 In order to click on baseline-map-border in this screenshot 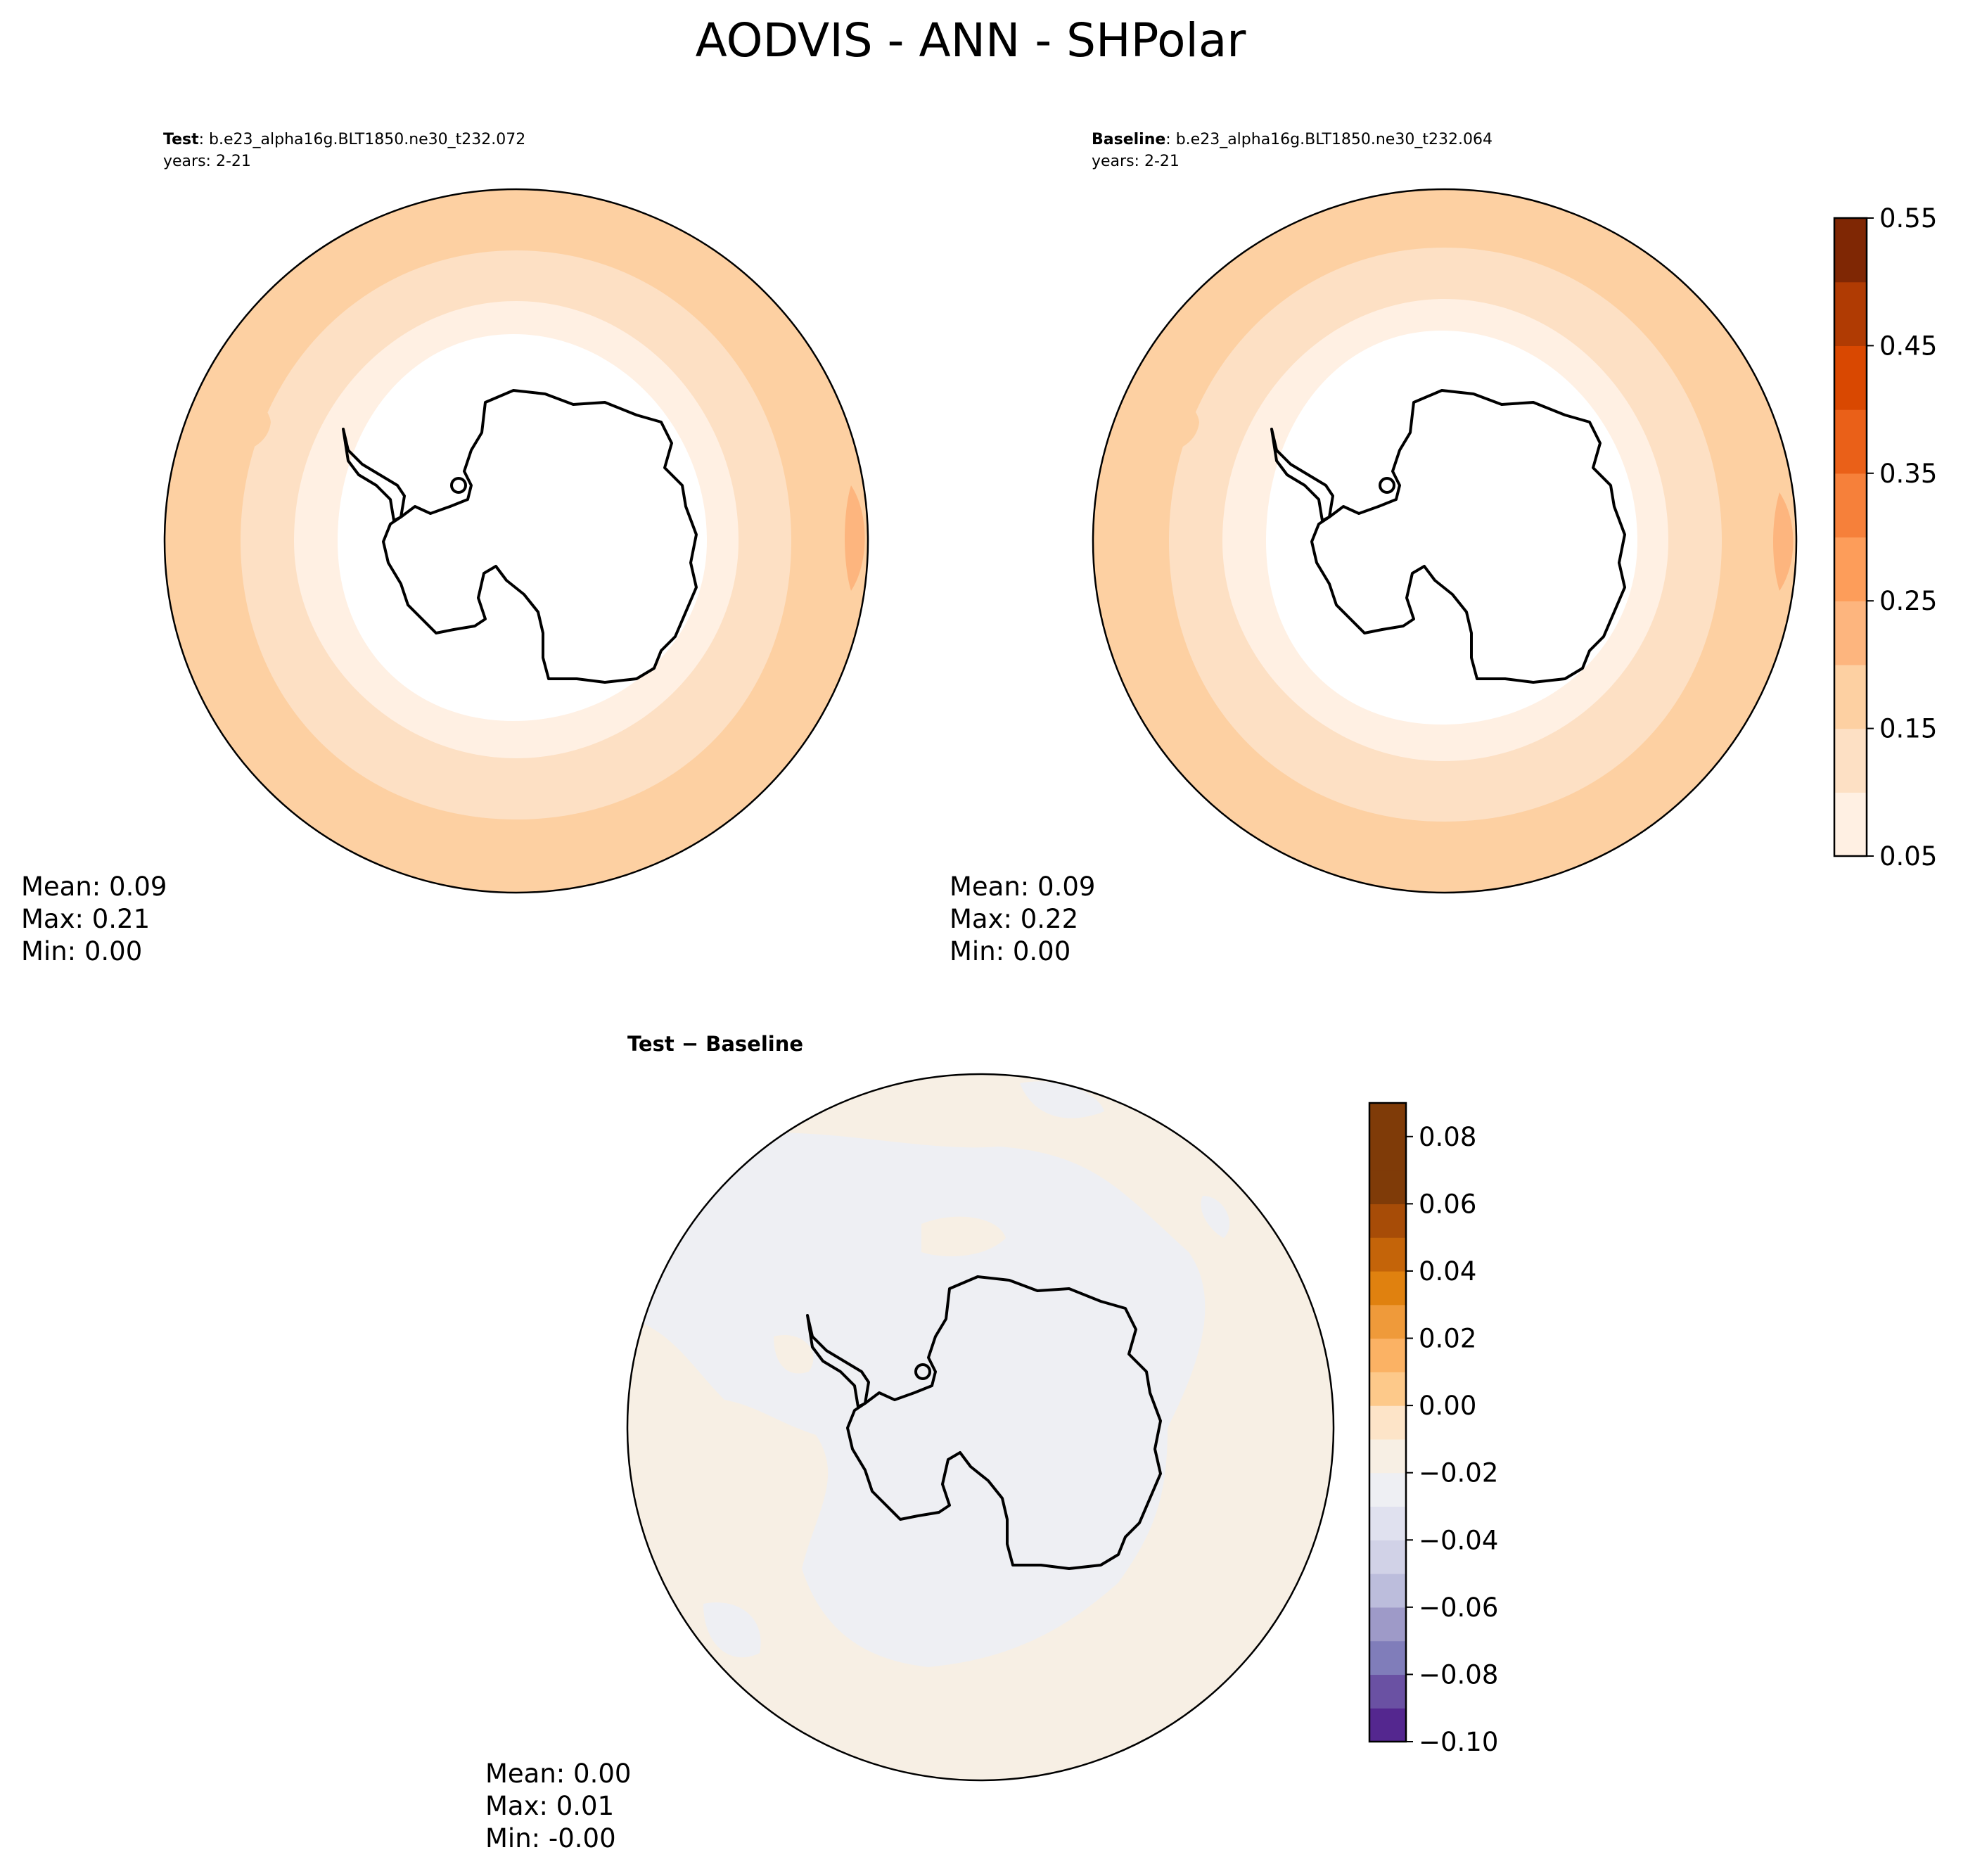, I will do `click(1445, 541)`.